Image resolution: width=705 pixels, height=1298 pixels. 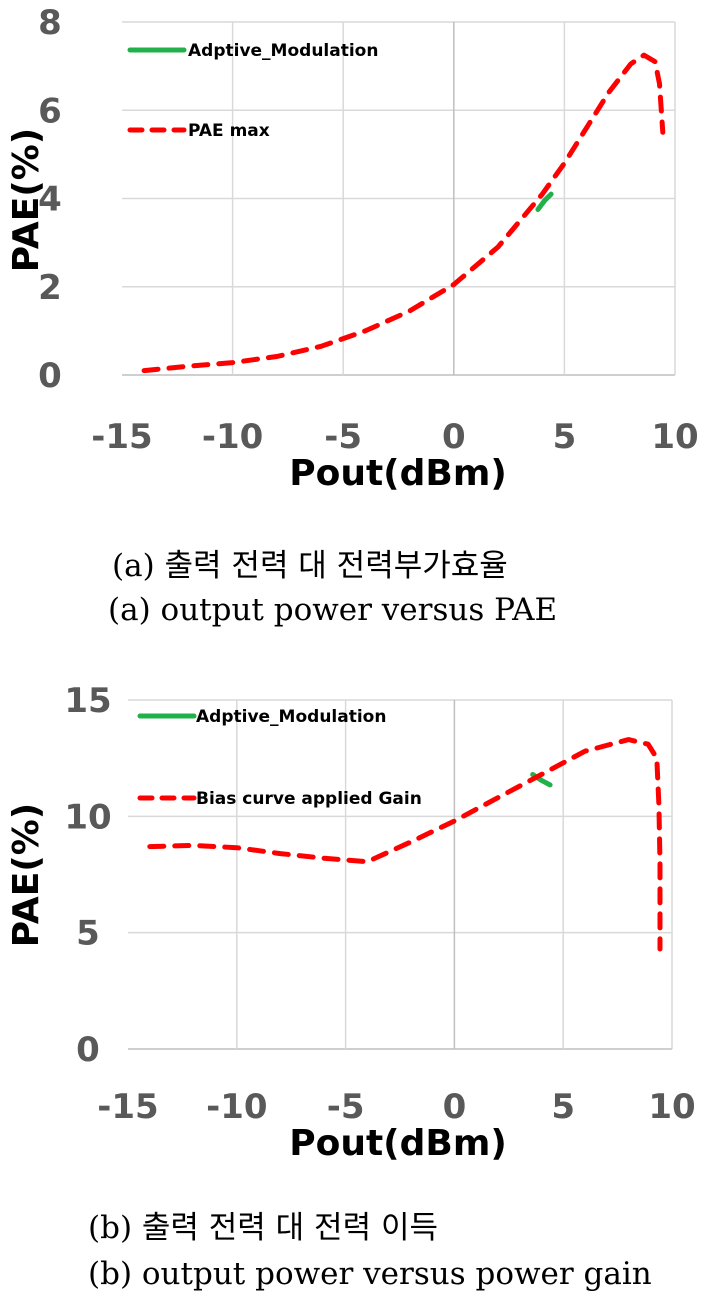 I want to click on legend-label: Bias curve applied Gain, so click(x=309, y=799).